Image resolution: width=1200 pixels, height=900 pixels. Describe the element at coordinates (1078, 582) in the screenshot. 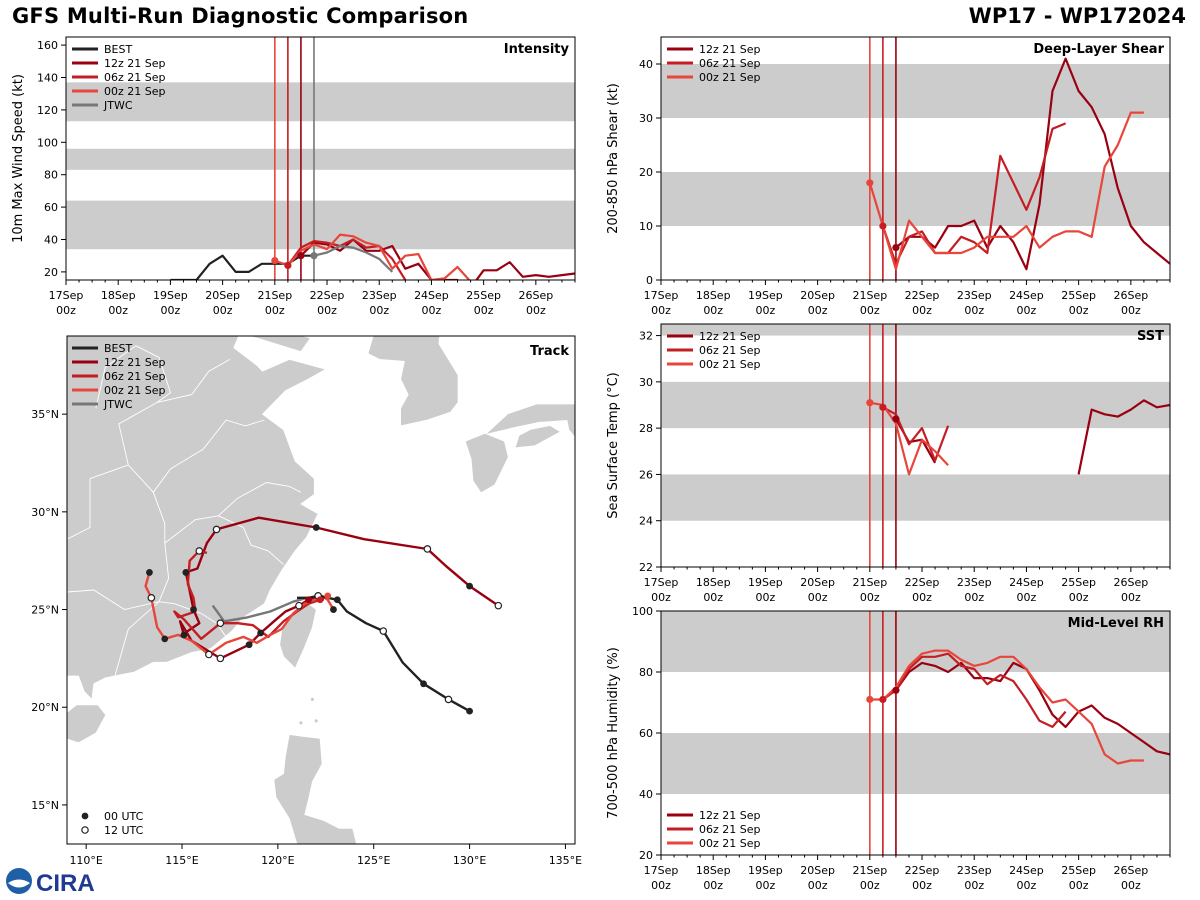

I see `sst-xtick-label-day: 25Sep` at that location.